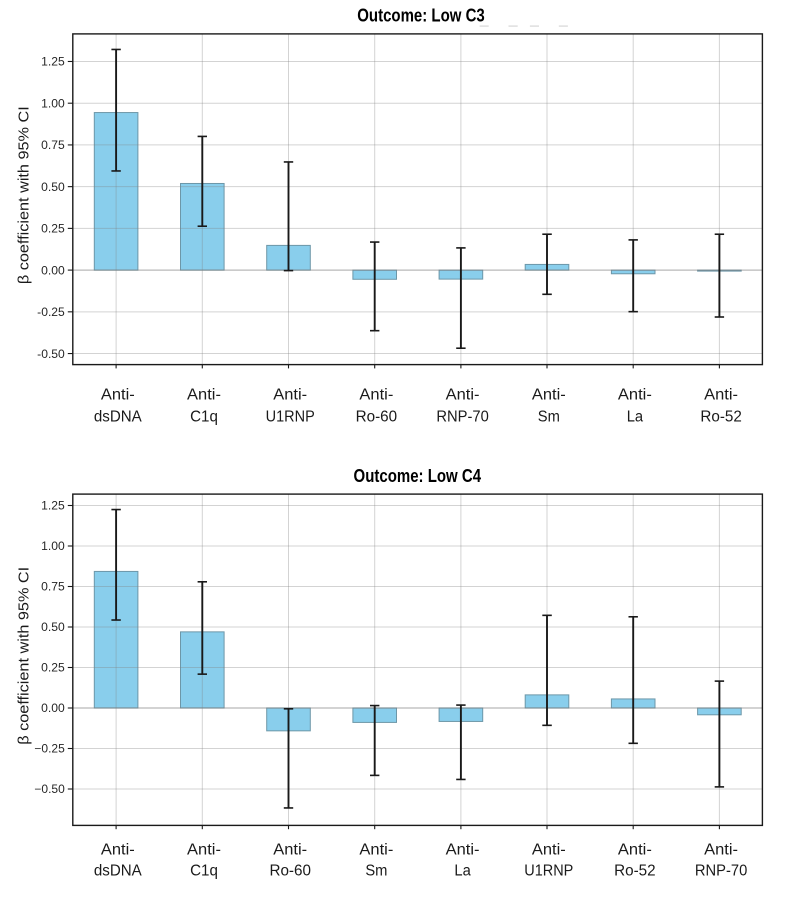 The image size is (788, 902). What do you see at coordinates (49, 789) in the screenshot?
I see `svg-text: −0.50` at bounding box center [49, 789].